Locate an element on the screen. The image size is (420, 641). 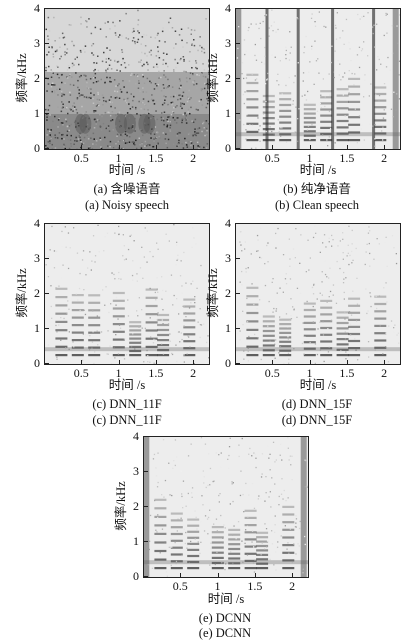
spectrogram-dnn-11f is located at coordinates (127, 294).